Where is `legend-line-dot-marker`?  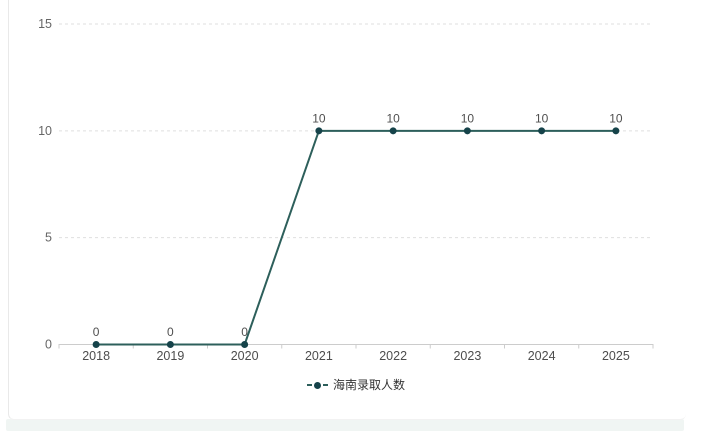 legend-line-dot-marker is located at coordinates (317, 385).